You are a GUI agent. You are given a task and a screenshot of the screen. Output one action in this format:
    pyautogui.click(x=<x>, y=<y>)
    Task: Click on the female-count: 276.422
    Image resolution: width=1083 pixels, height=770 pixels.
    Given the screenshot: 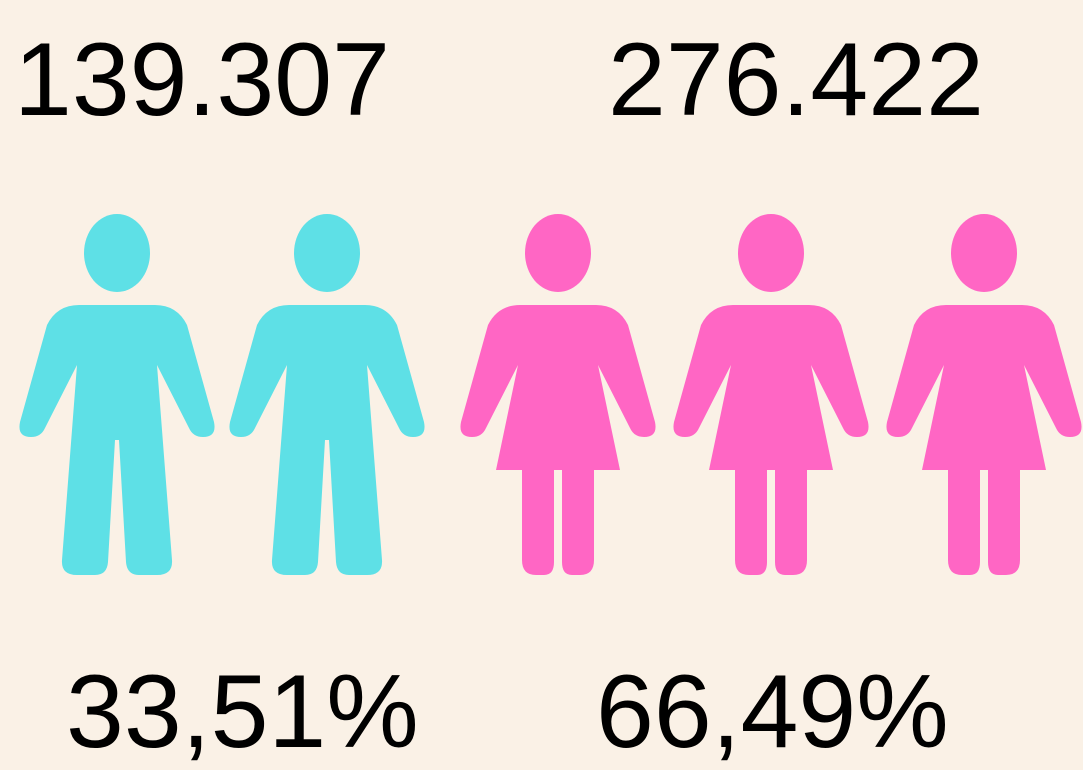 What is the action you would take?
    pyautogui.click(x=796, y=80)
    